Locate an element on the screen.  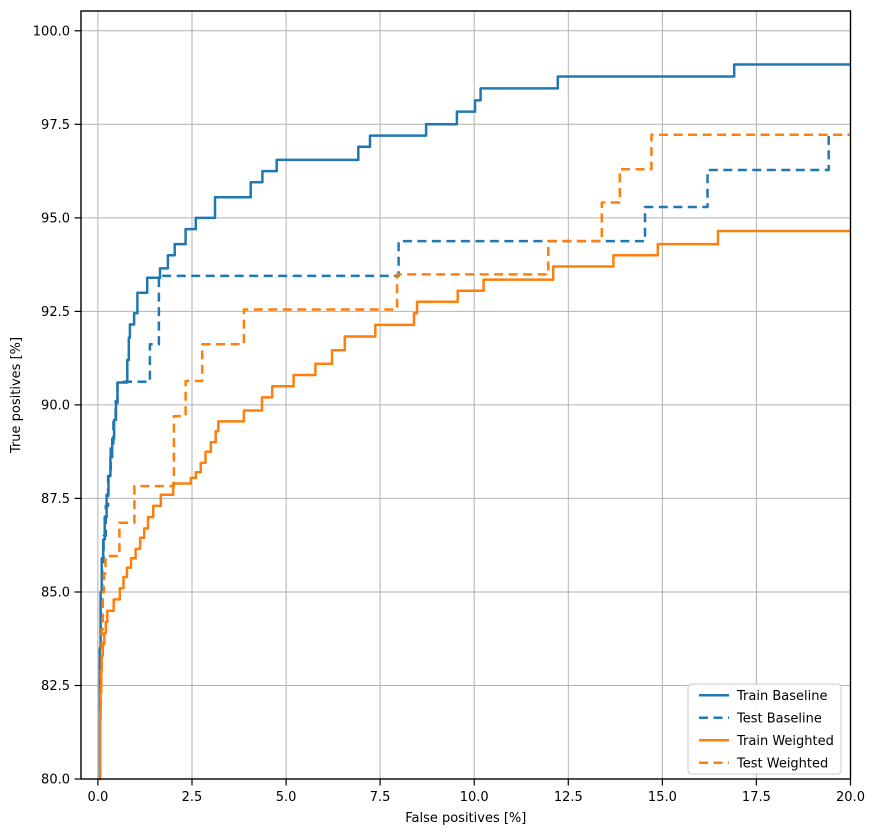
legend-frame is located at coordinates (764, 729).